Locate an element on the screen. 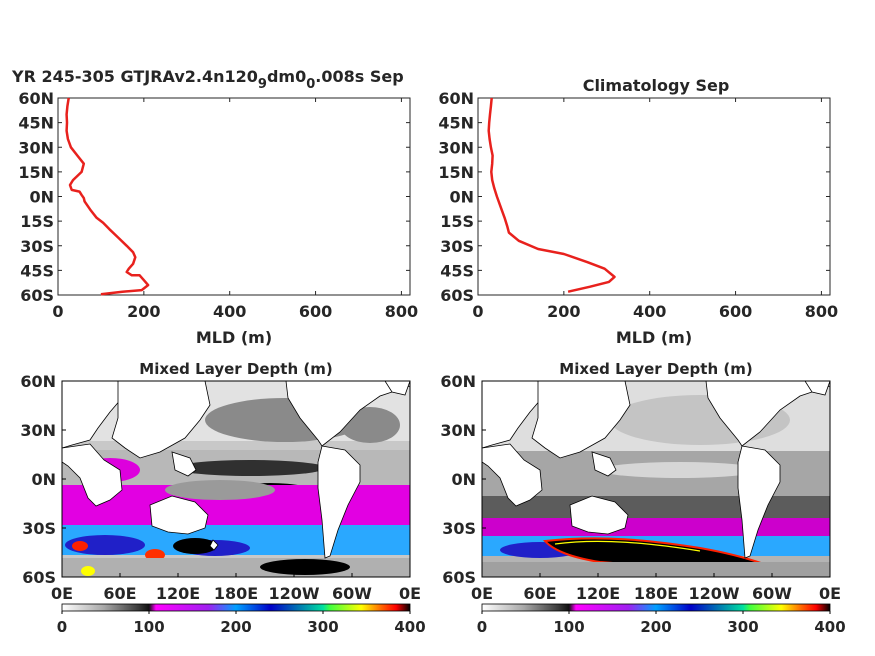 The width and height of the screenshot is (875, 656). land-left is located at coordinates (236, 470).